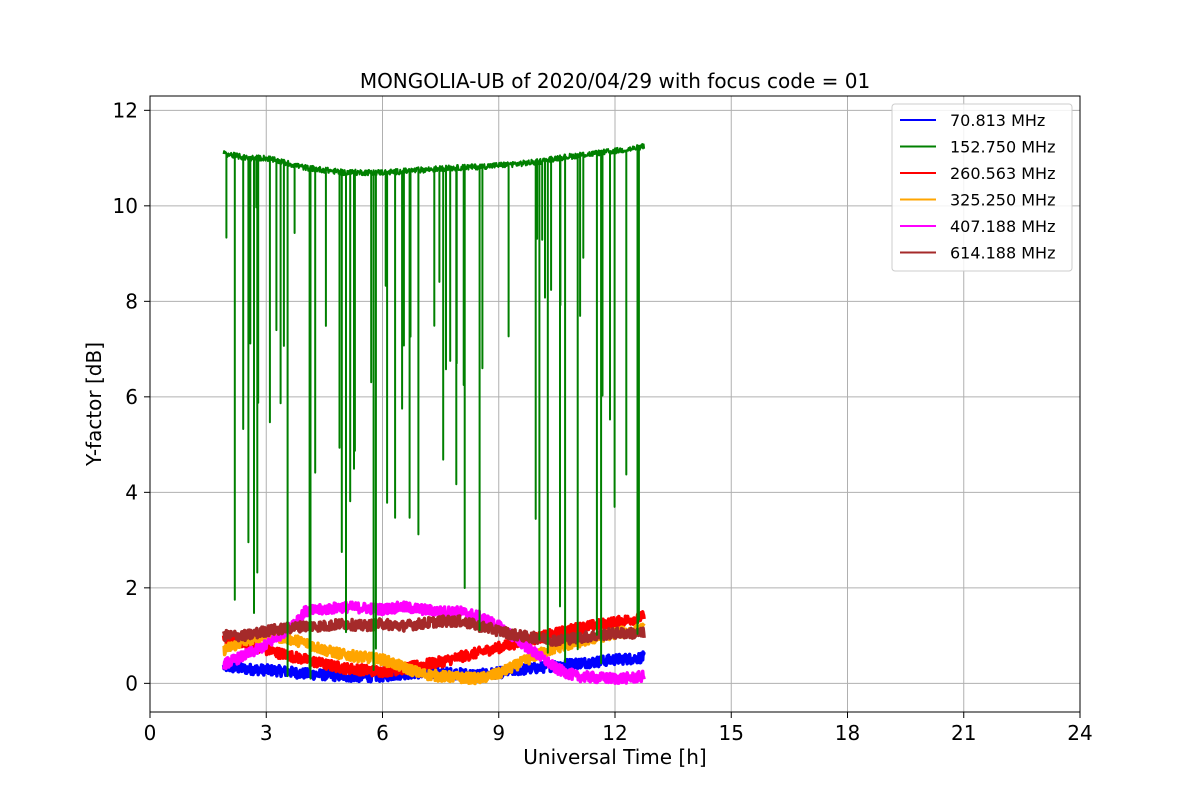  What do you see at coordinates (1002, 200) in the screenshot?
I see `legend-label: 325.250 MHz` at bounding box center [1002, 200].